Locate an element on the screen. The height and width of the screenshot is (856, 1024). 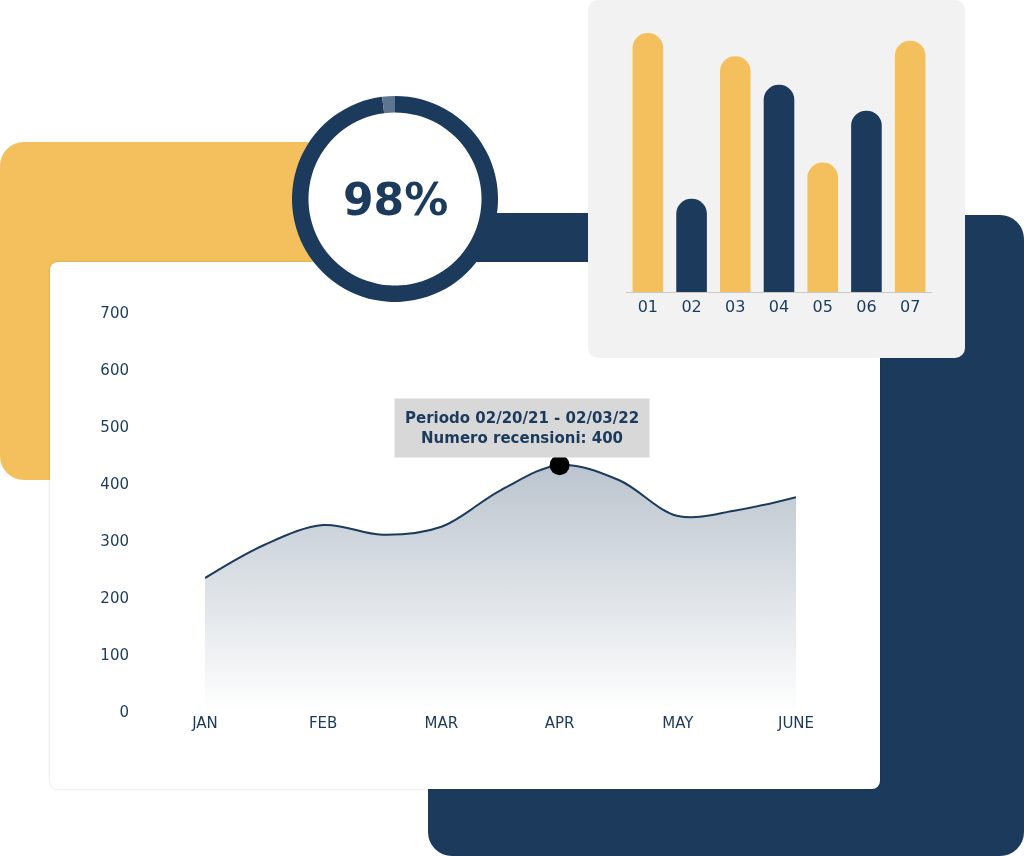
x-tick-label: MAY is located at coordinates (678, 723).